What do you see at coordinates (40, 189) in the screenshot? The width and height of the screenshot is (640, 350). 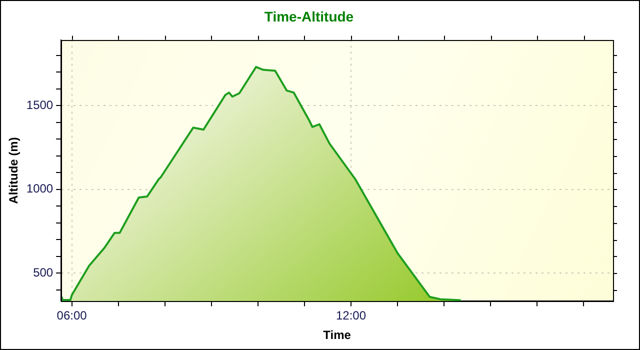 I see `y-tick-label: 1000` at bounding box center [40, 189].